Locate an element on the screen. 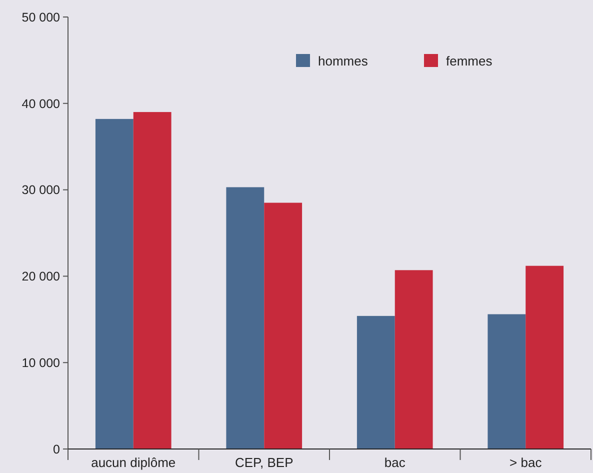  x-tick-label: aucun diplôme is located at coordinates (133, 462).